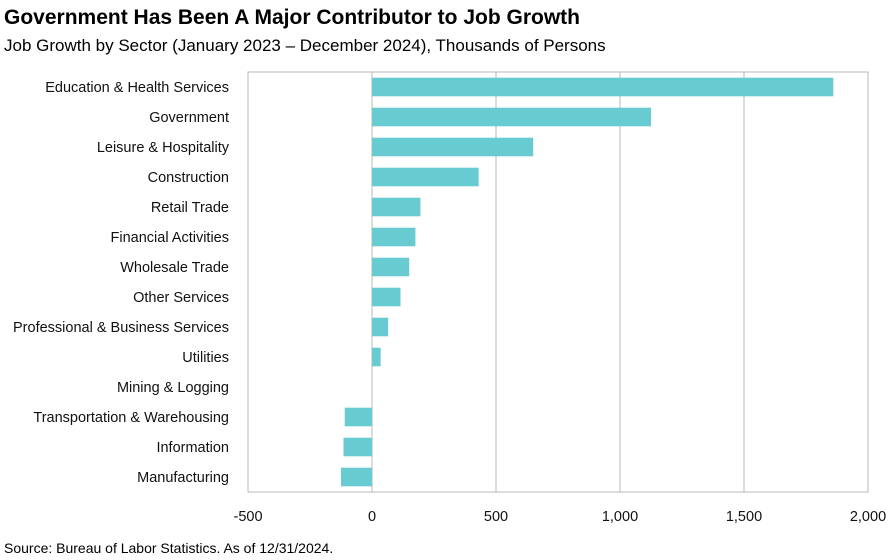  What do you see at coordinates (173, 388) in the screenshot?
I see `category-label: Mining & Logging` at bounding box center [173, 388].